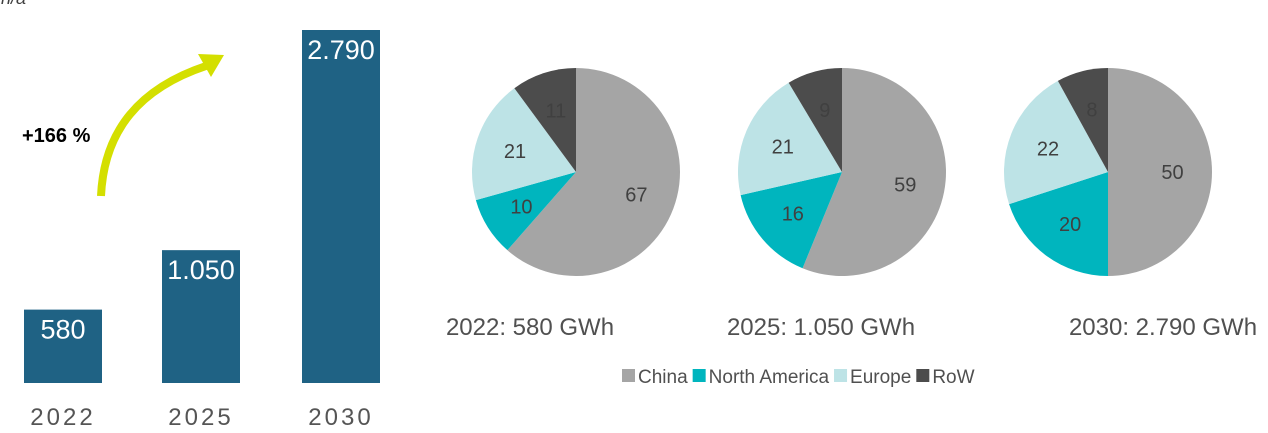 The height and width of the screenshot is (433, 1268). What do you see at coordinates (200, 417) in the screenshot?
I see `x-tick-label: 2025` at bounding box center [200, 417].